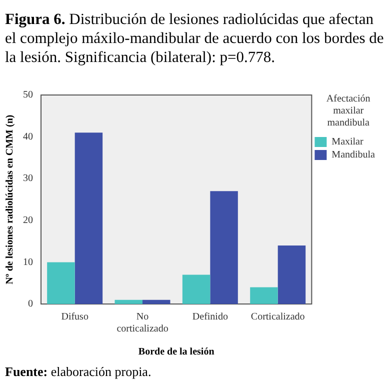  I want to click on legend-label: Maxilar, so click(348, 142).